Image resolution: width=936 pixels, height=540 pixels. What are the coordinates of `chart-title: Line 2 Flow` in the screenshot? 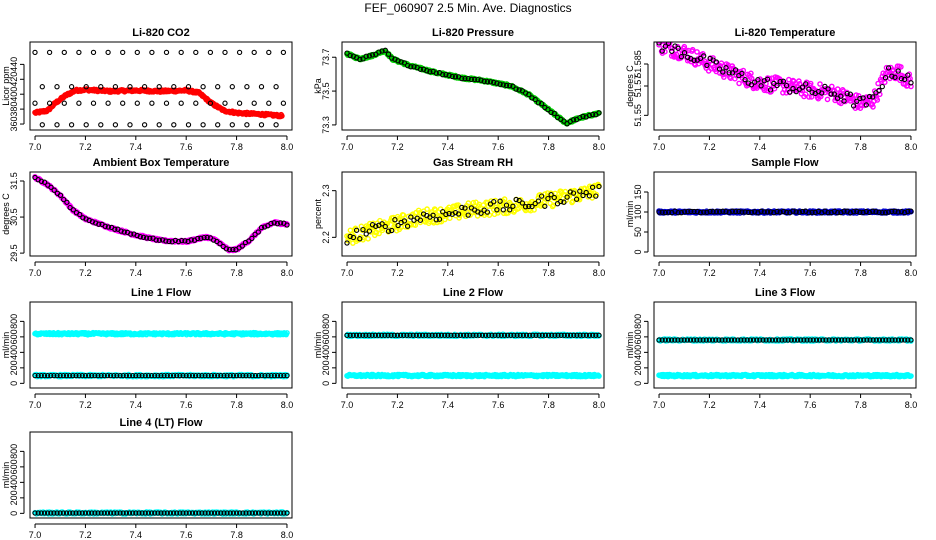 It's located at (473, 293).